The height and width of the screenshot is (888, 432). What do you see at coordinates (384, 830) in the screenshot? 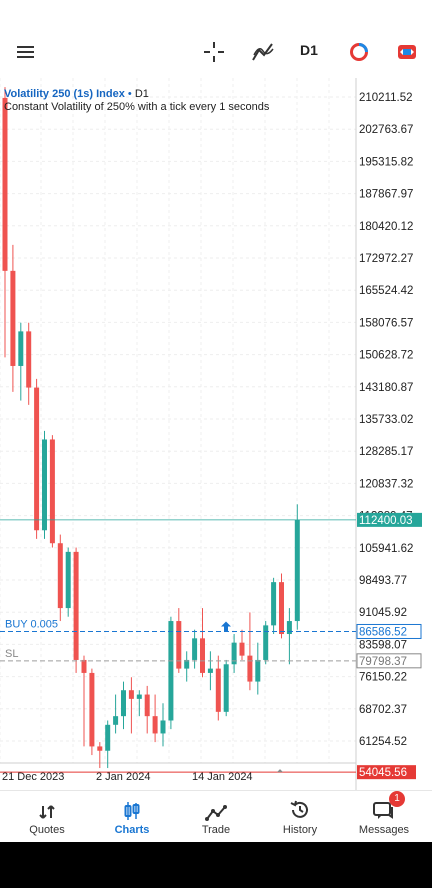
I see `nav-messages-label: Messages` at bounding box center [384, 830].